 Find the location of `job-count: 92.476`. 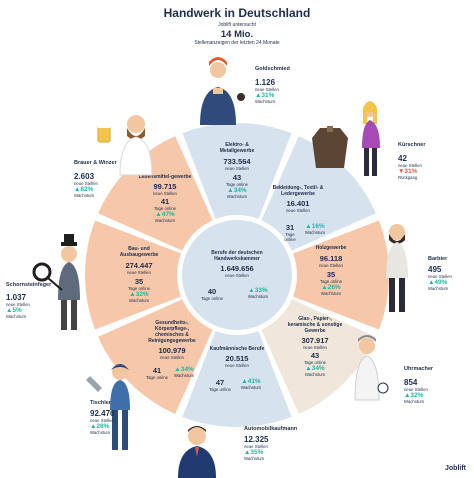

job-count: 92.476 is located at coordinates (102, 413).